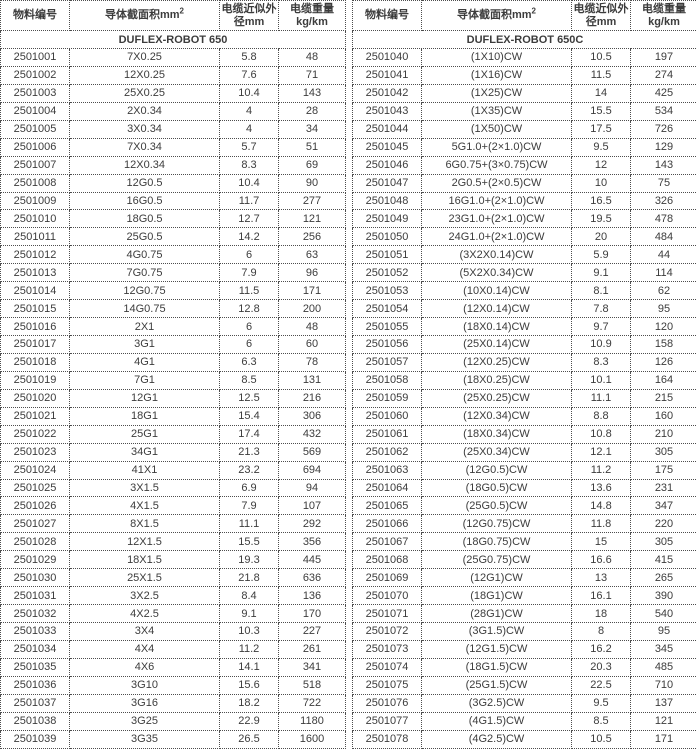 The image size is (696, 749). Describe the element at coordinates (496, 255) in the screenshot. I see `conductor-area-cell: (3X2X0.14)CW` at that location.